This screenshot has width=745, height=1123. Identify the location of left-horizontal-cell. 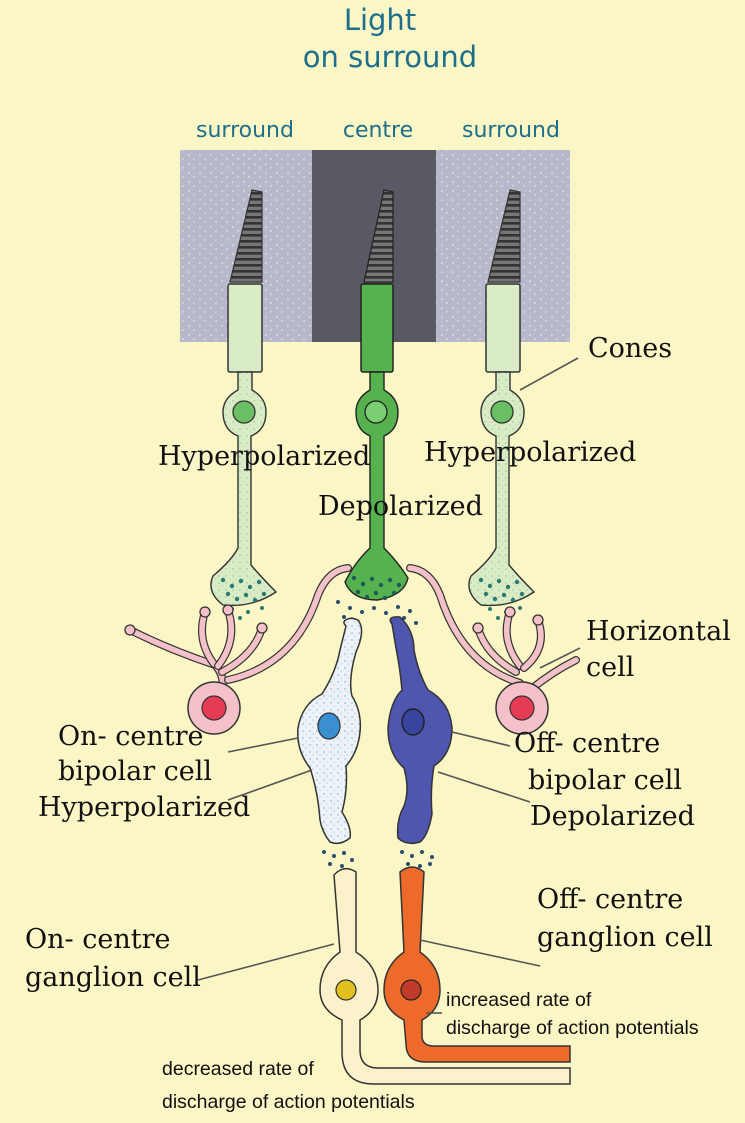
(238, 649).